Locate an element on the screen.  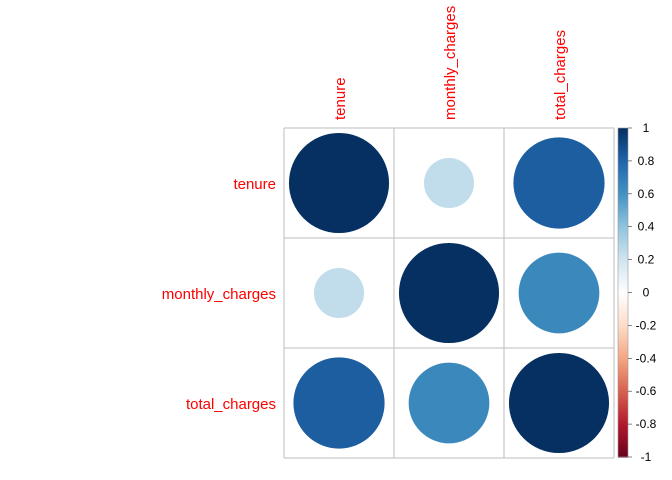
row-labels: tenure monthly_charges total_charges is located at coordinates (219, 294).